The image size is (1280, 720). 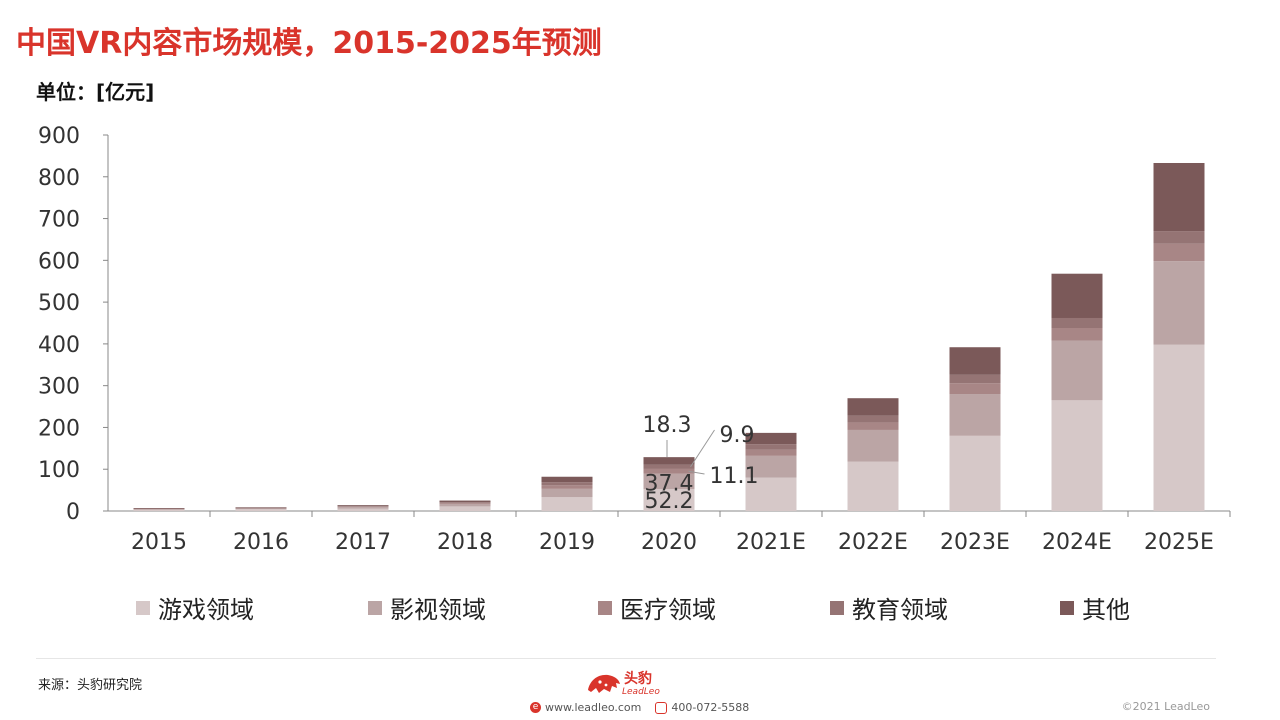 What do you see at coordinates (95, 92) in the screenshot?
I see `unit-label: 单位：[亿元]` at bounding box center [95, 92].